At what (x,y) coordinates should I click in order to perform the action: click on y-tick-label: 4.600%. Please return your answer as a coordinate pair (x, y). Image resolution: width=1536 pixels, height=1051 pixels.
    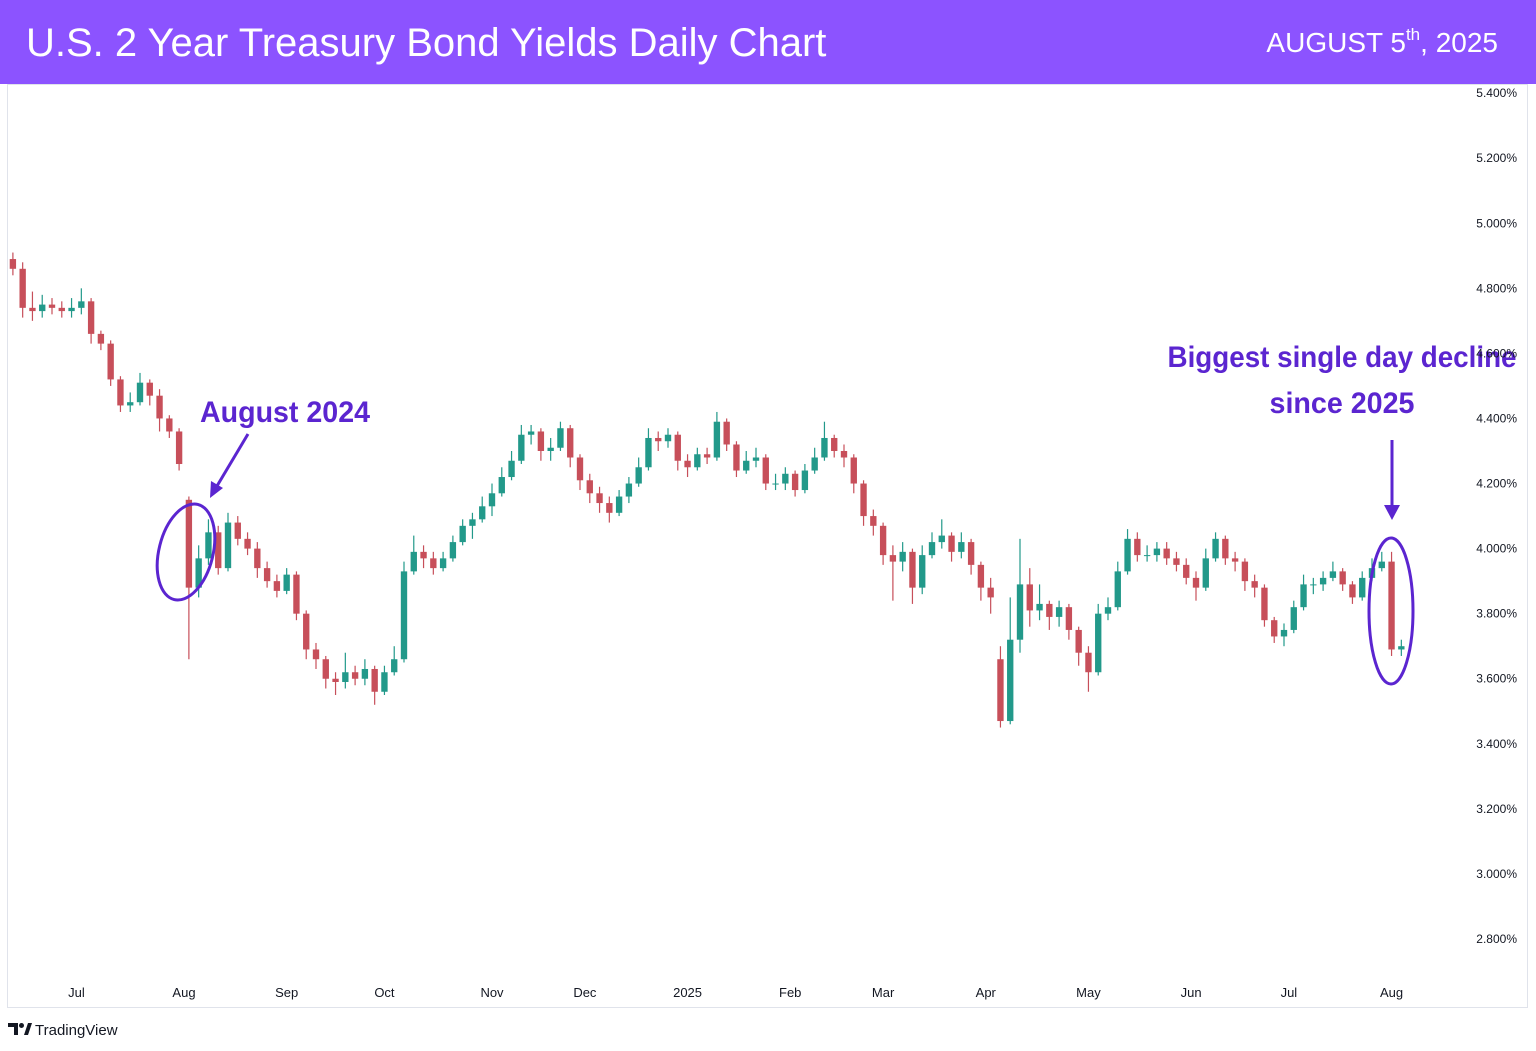
    Looking at the image, I should click on (1496, 353).